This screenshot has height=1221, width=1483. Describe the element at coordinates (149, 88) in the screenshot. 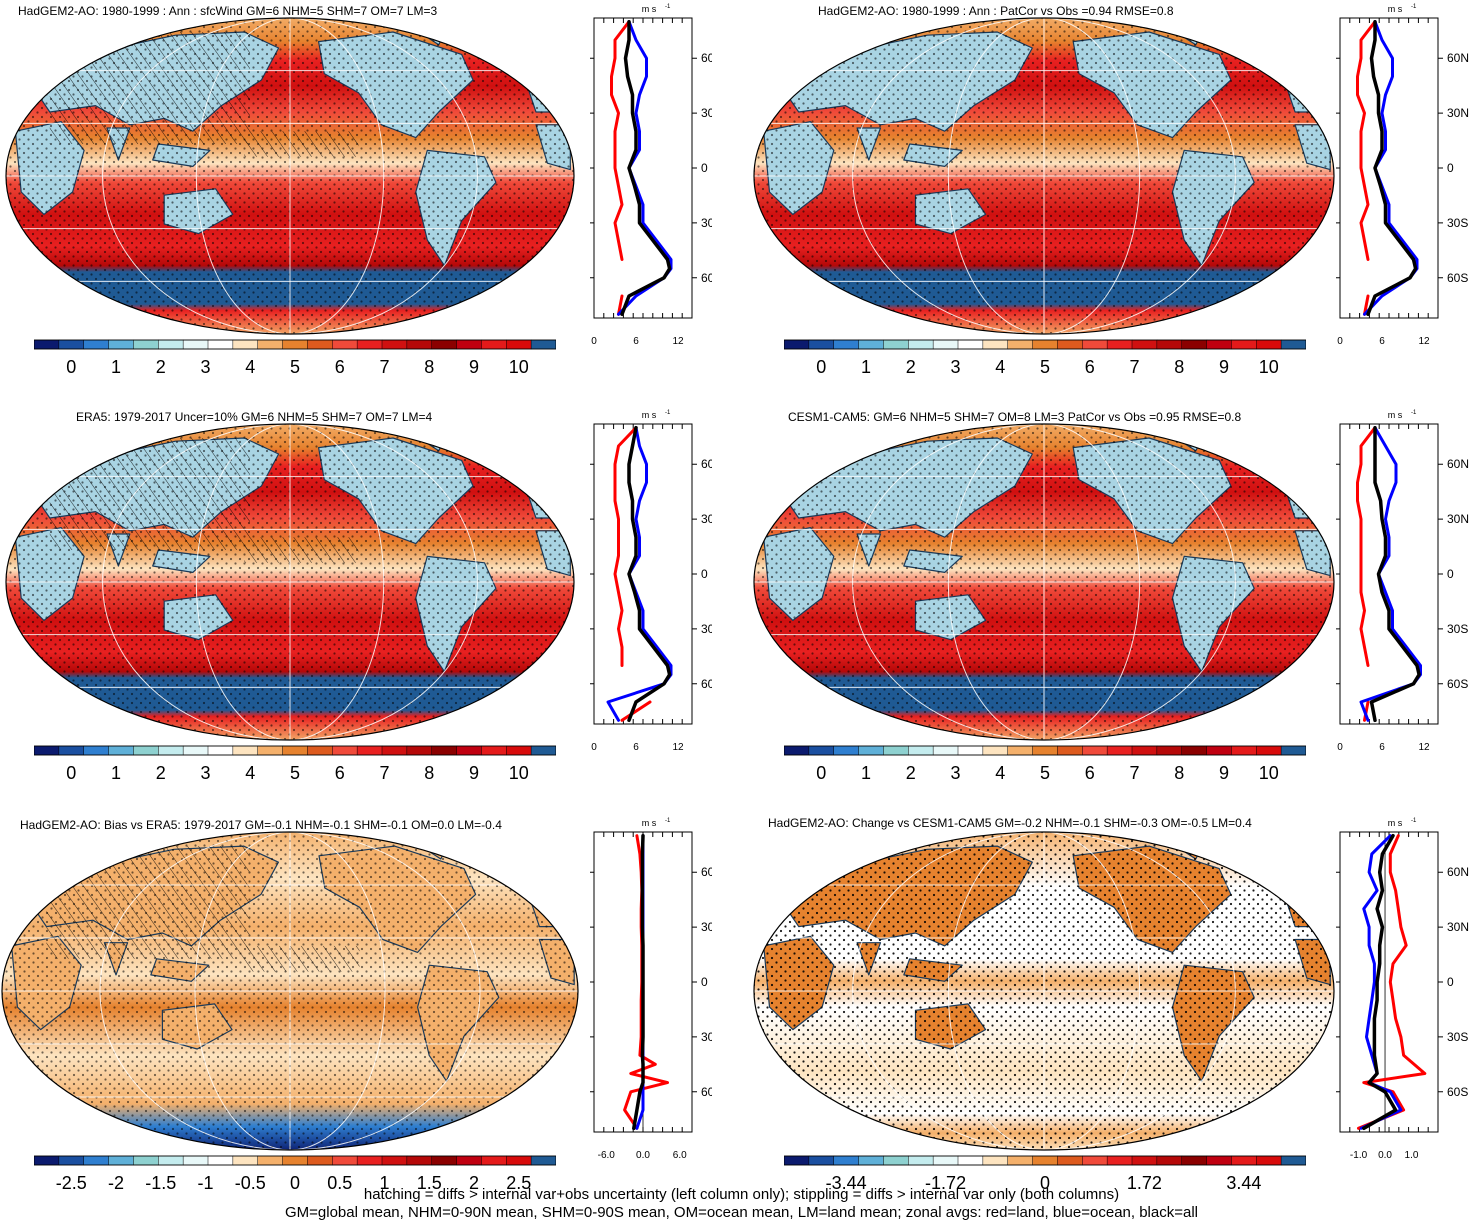

I see `hatching-overlay` at that location.